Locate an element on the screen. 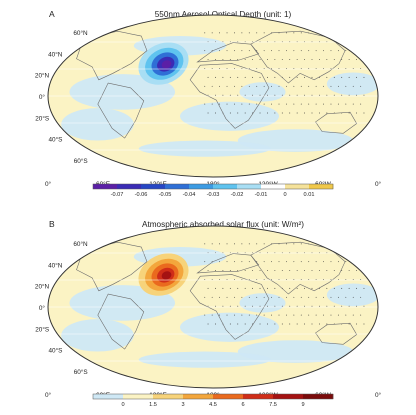  lat-tick-label: 40°N is located at coordinates (55, 265).